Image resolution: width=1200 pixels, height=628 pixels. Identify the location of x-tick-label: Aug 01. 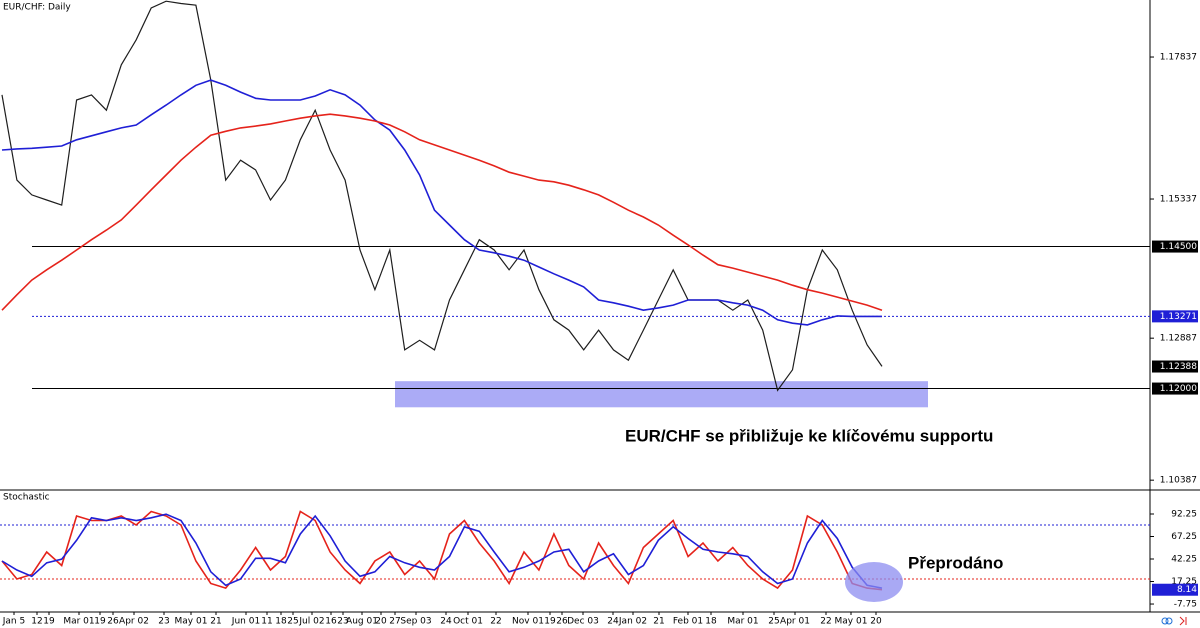
(362, 622).